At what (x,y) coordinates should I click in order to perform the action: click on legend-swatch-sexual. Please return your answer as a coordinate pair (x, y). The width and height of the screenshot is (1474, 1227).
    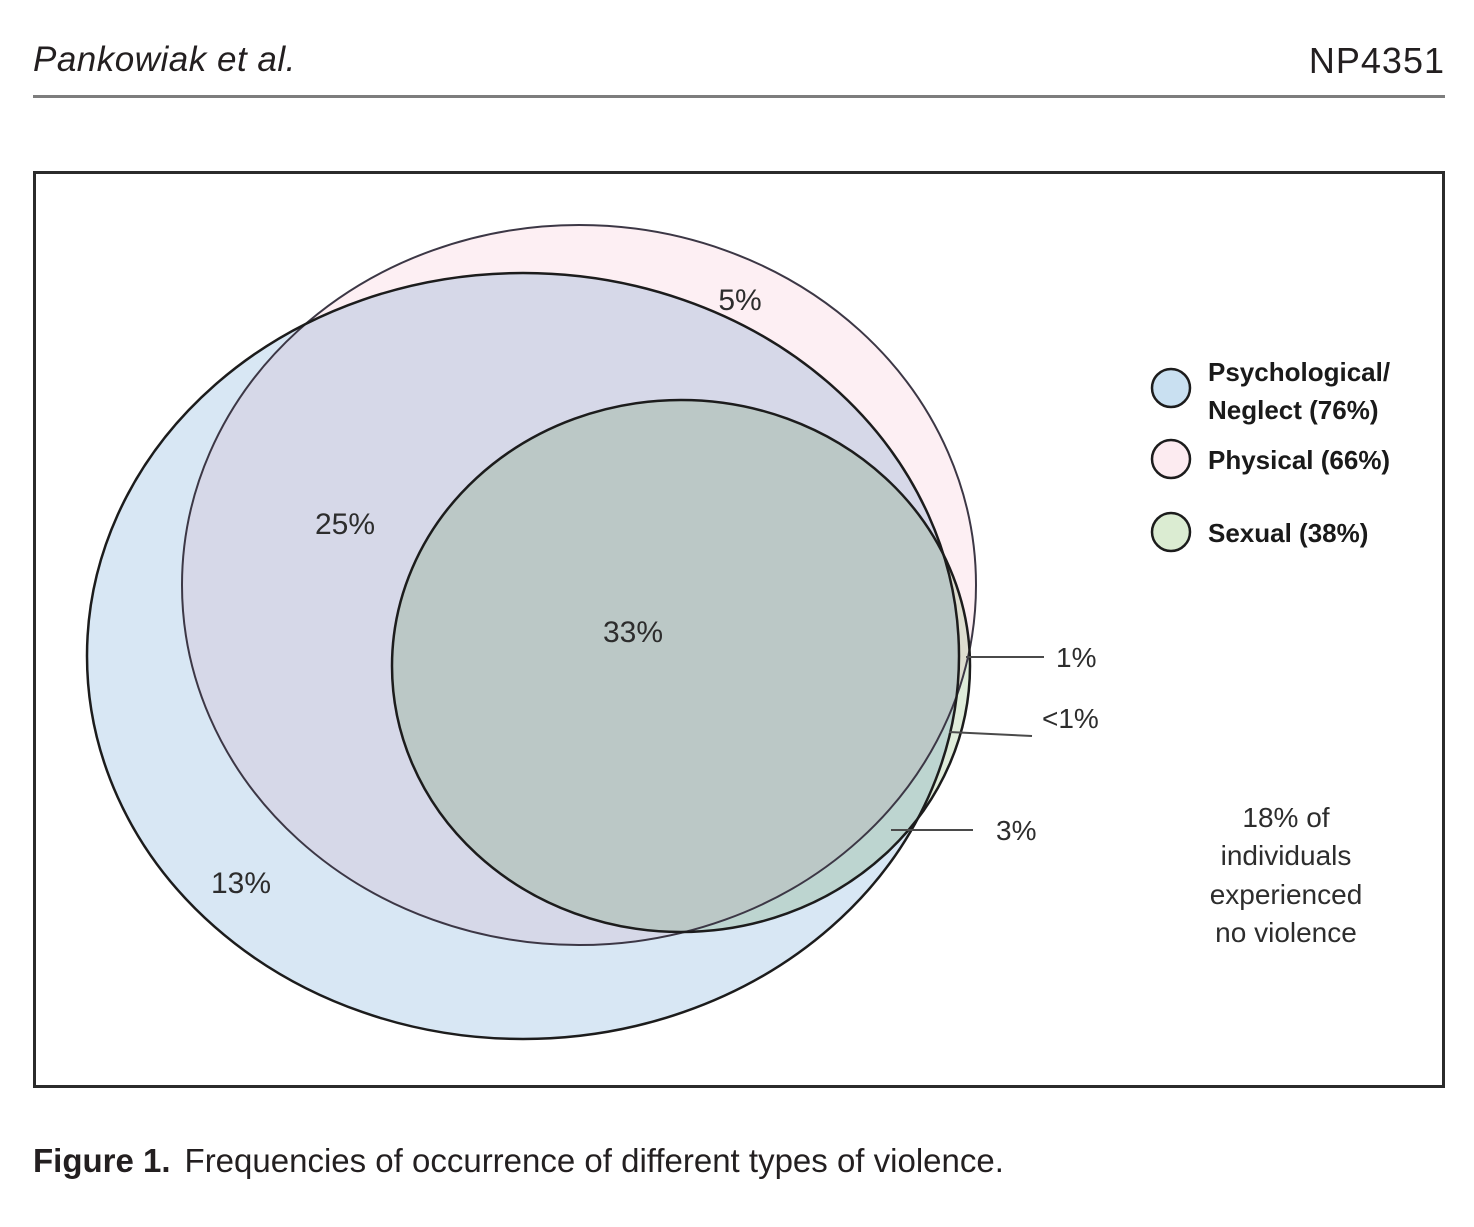
    Looking at the image, I should click on (1171, 532).